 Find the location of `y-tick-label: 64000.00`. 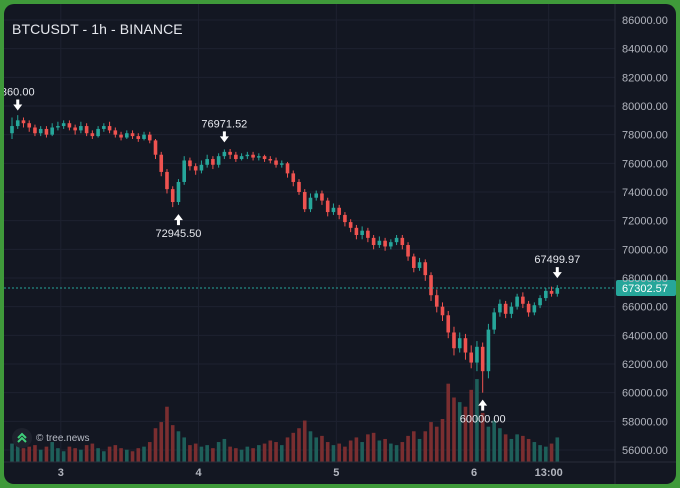

y-tick-label: 64000.00 is located at coordinates (645, 336).